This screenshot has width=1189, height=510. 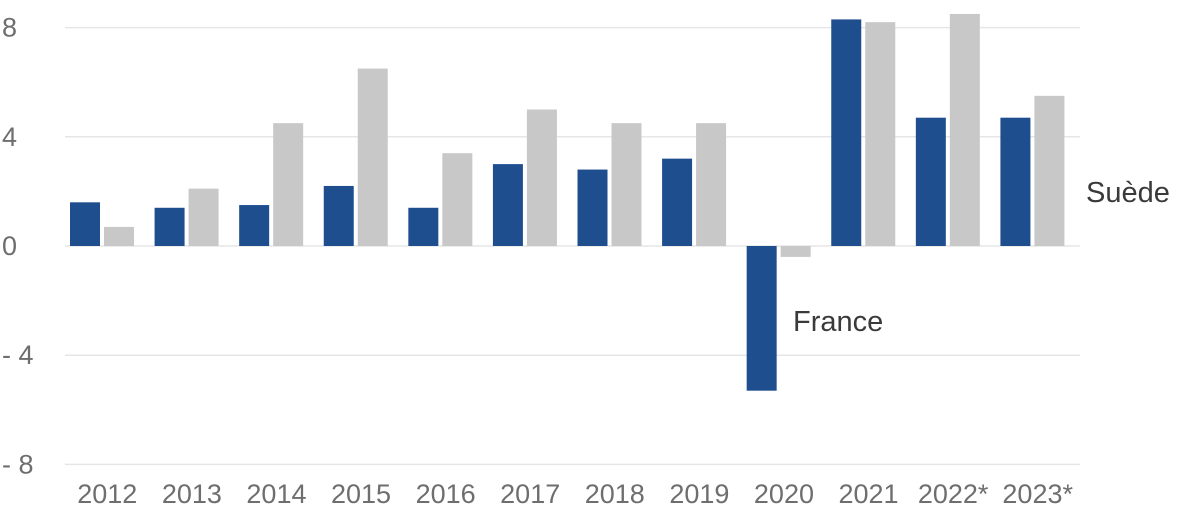 I want to click on x-tick-label: 2019, so click(x=699, y=494).